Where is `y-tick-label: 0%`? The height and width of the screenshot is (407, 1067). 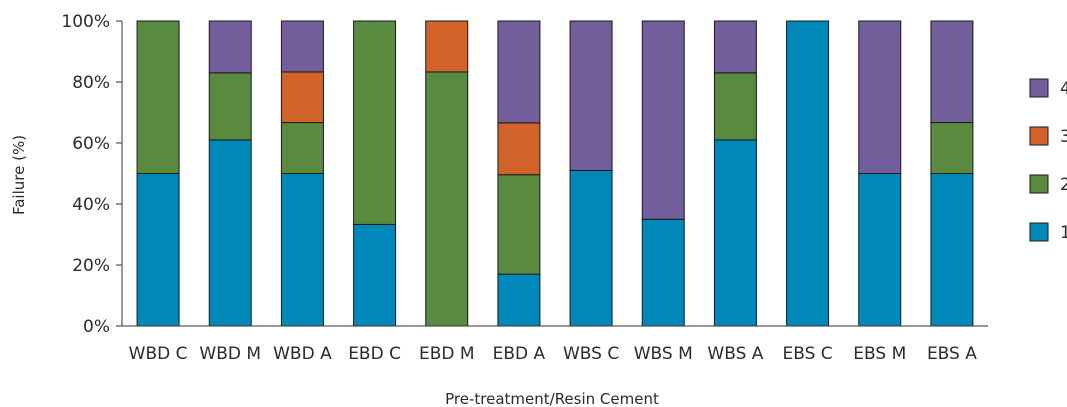
y-tick-label: 0% is located at coordinates (96, 327).